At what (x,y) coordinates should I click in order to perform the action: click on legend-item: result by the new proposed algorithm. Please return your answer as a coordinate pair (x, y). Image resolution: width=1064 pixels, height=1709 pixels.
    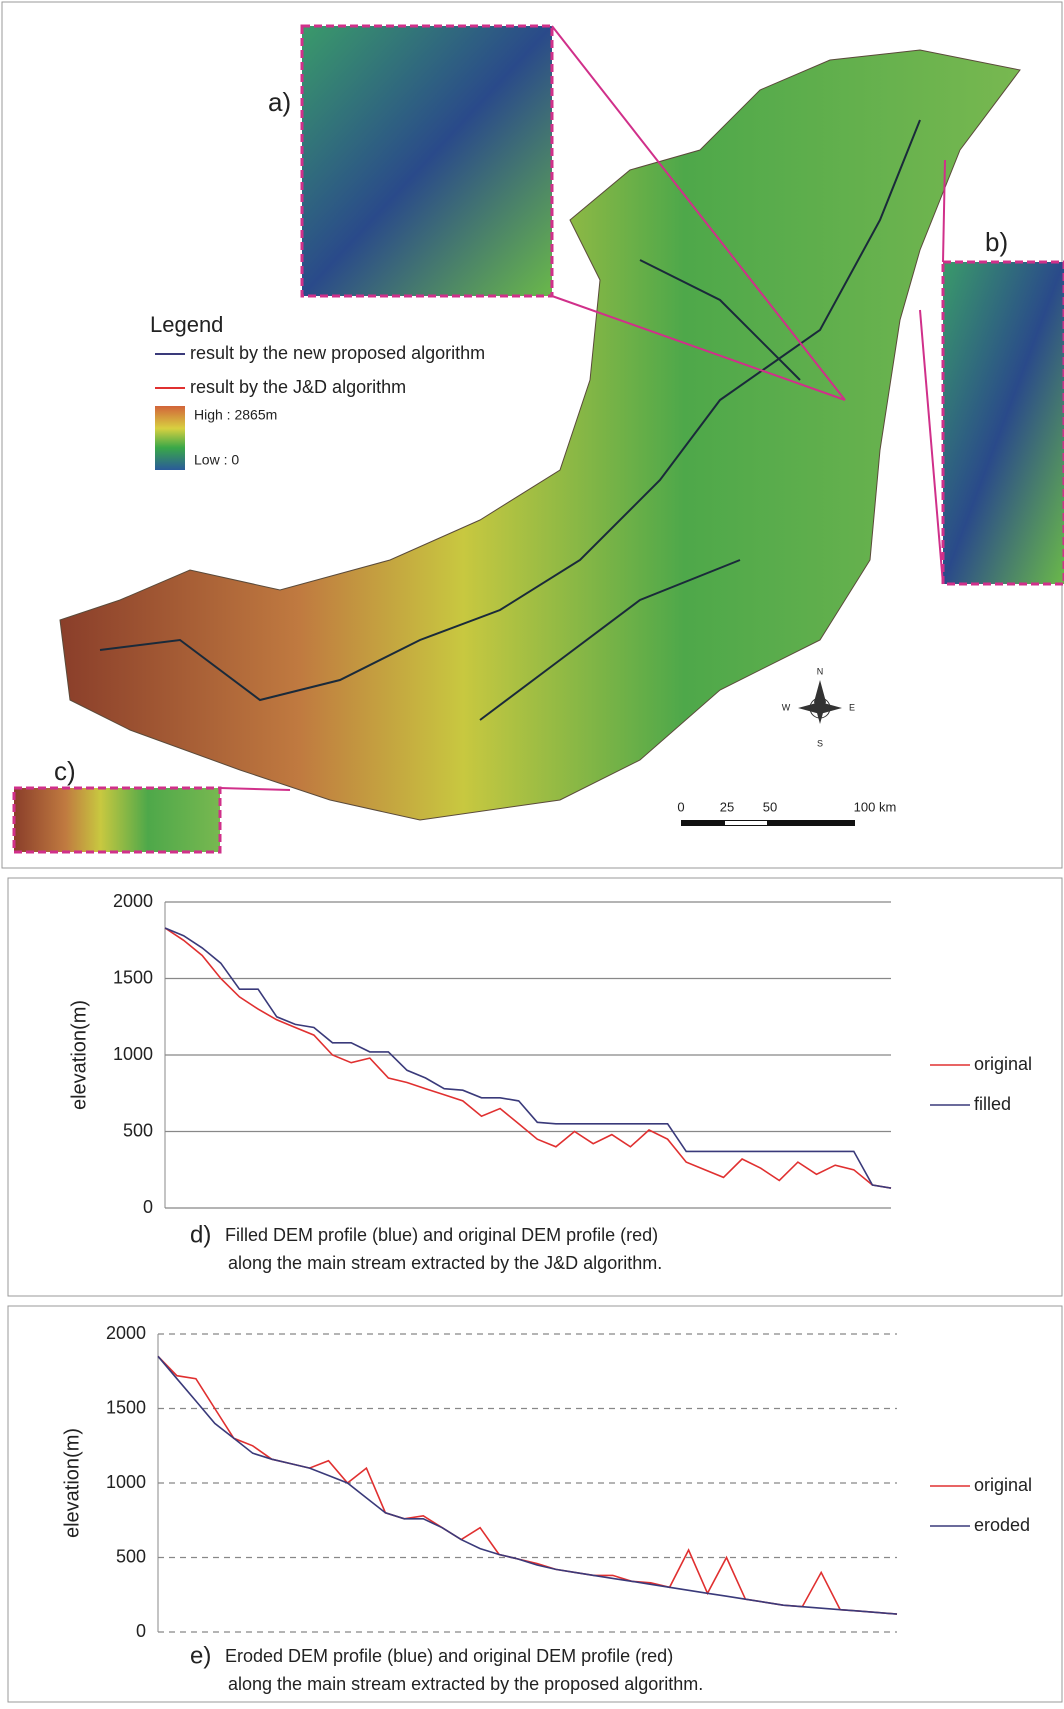
    Looking at the image, I should click on (337, 353).